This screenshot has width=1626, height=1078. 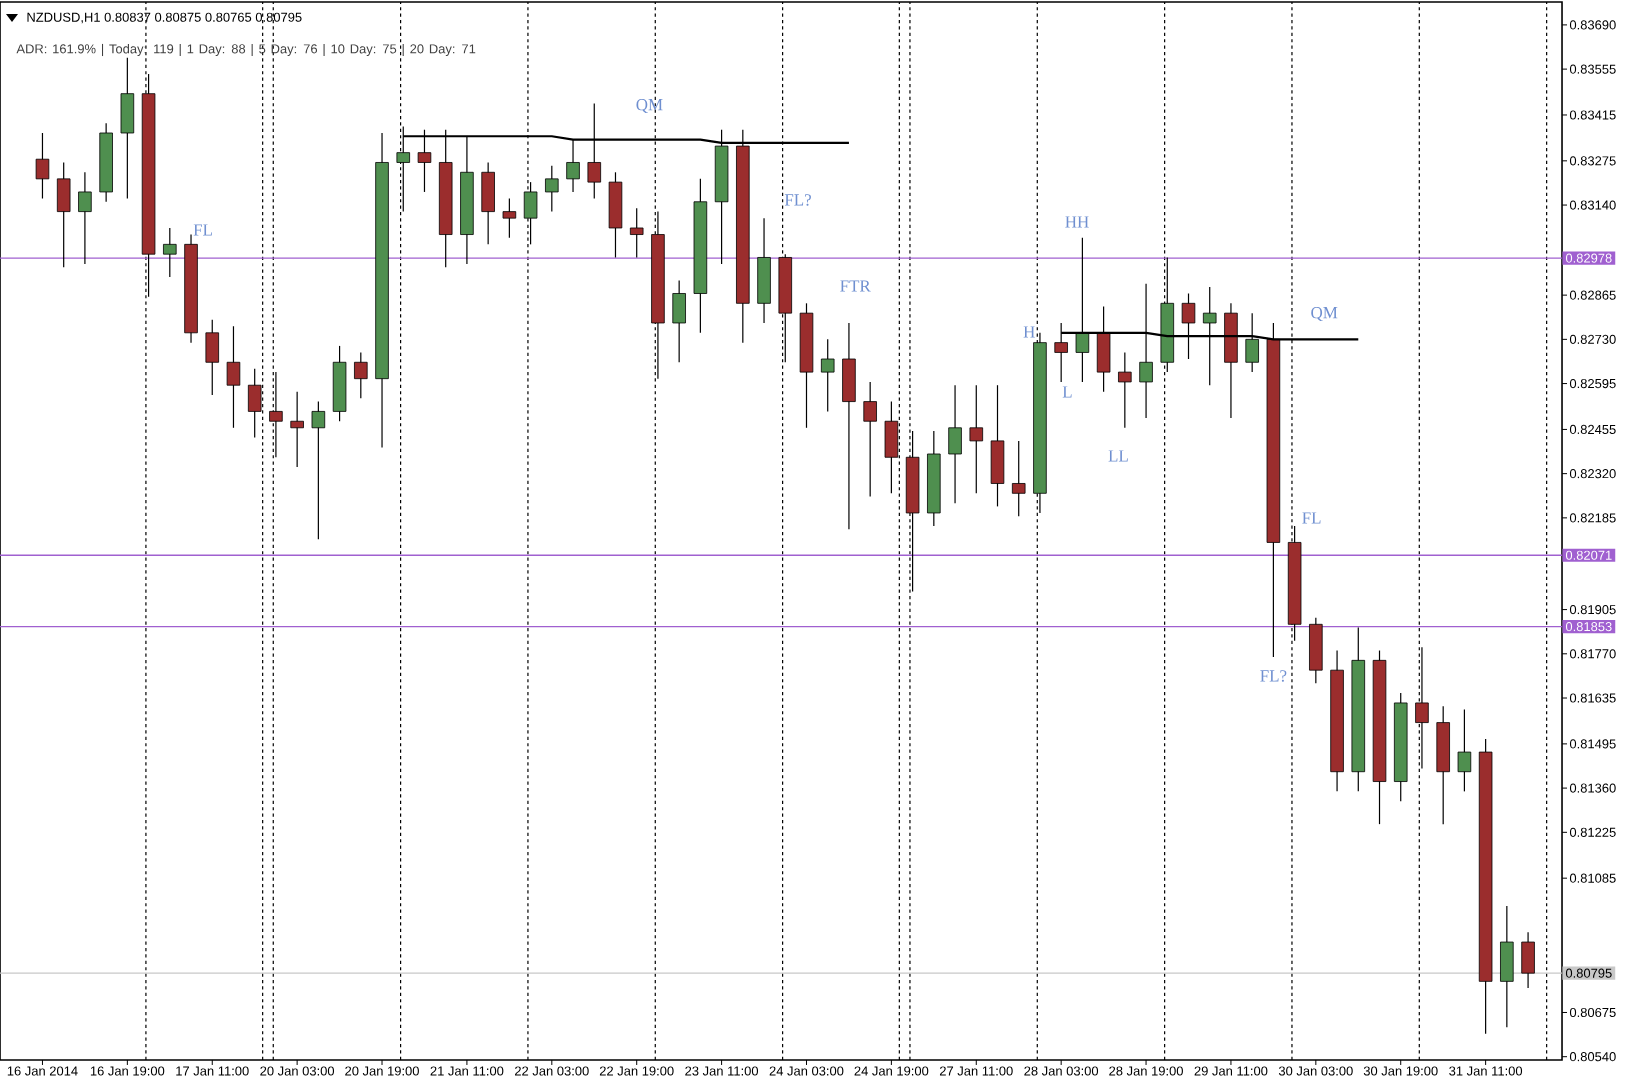 What do you see at coordinates (1077, 222) in the screenshot?
I see `annotation: HH` at bounding box center [1077, 222].